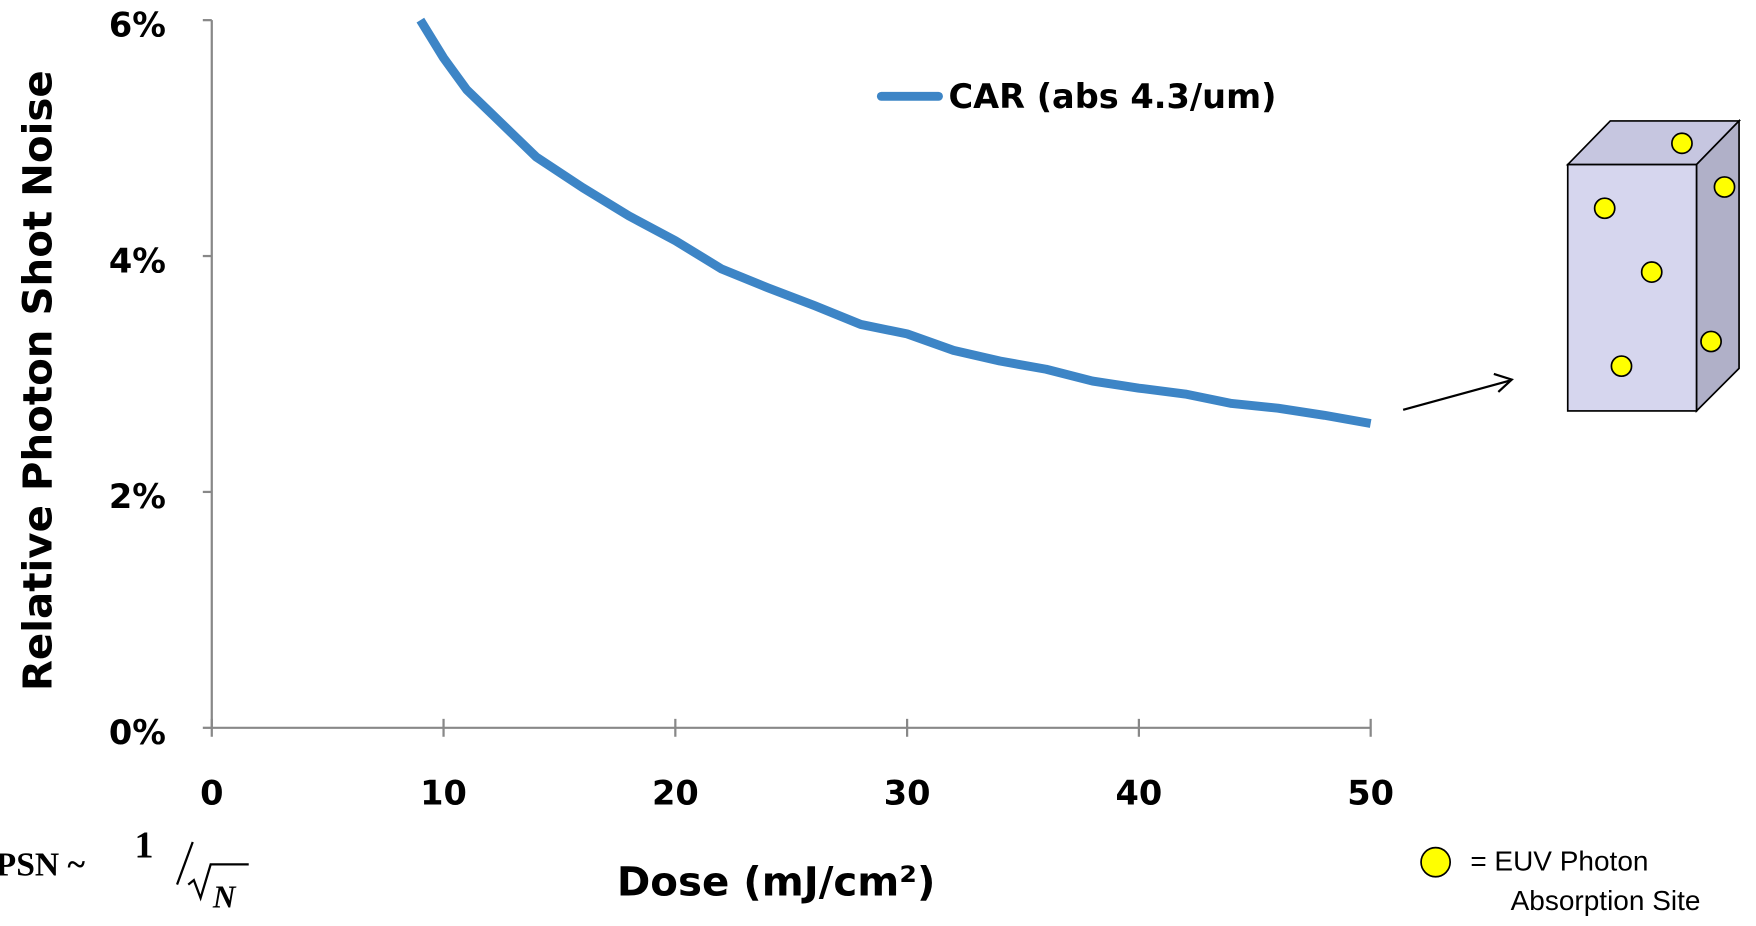  I want to click on y-tick-label: 4%, so click(137, 260).